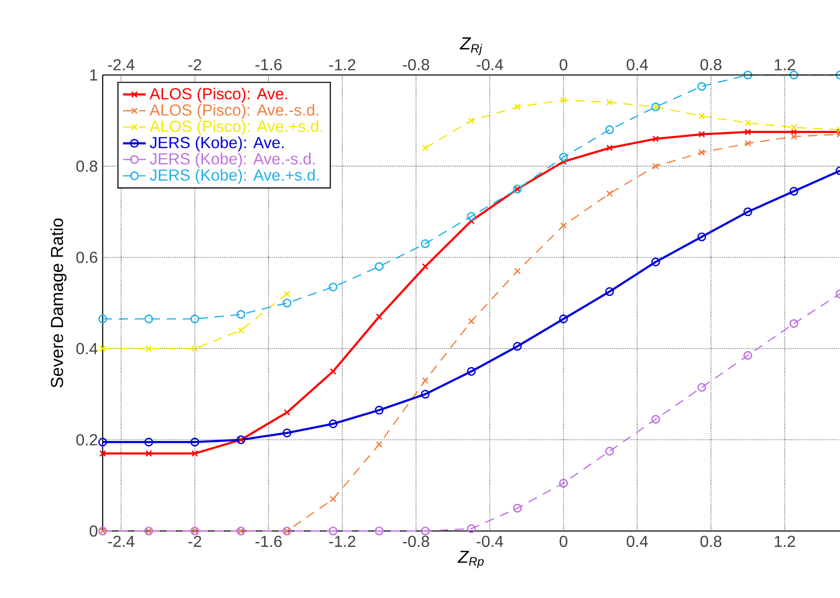 The width and height of the screenshot is (840, 598). What do you see at coordinates (416, 64) in the screenshot?
I see `x2-tick-label: -0.8` at bounding box center [416, 64].